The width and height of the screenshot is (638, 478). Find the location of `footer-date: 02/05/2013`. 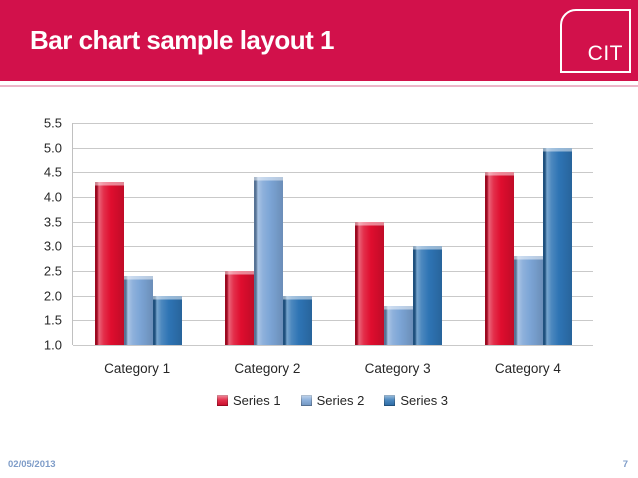

footer-date: 02/05/2013 is located at coordinates (32, 464).